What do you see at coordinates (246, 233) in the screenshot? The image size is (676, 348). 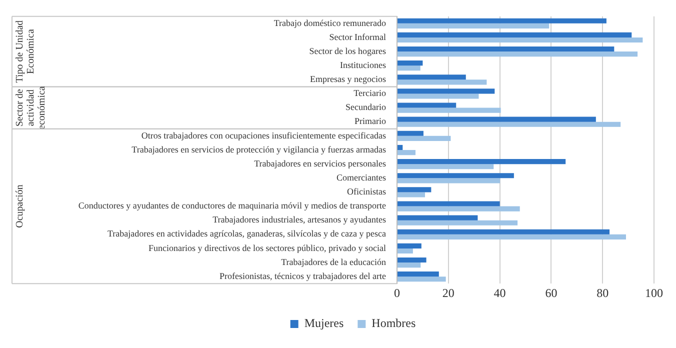 I see `y-tick-label: Trabajadores en actividades agrícolas, ganaderas, silvícolas y de caza y pesca` at bounding box center [246, 233].